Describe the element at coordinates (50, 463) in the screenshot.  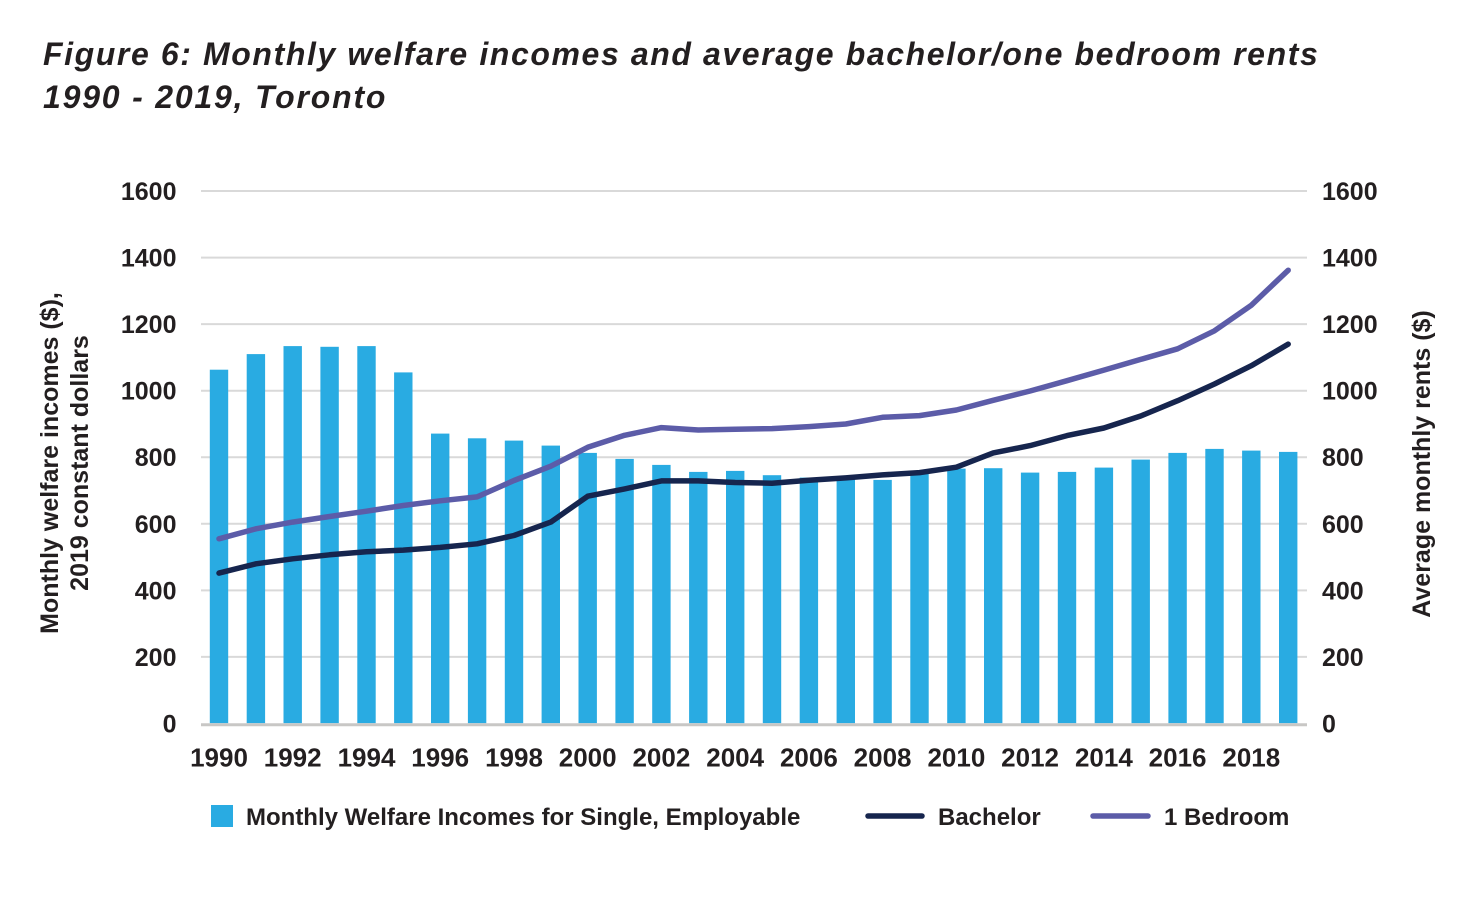
I see `svg-text: Monthly welfare incomes ($),` at that location.